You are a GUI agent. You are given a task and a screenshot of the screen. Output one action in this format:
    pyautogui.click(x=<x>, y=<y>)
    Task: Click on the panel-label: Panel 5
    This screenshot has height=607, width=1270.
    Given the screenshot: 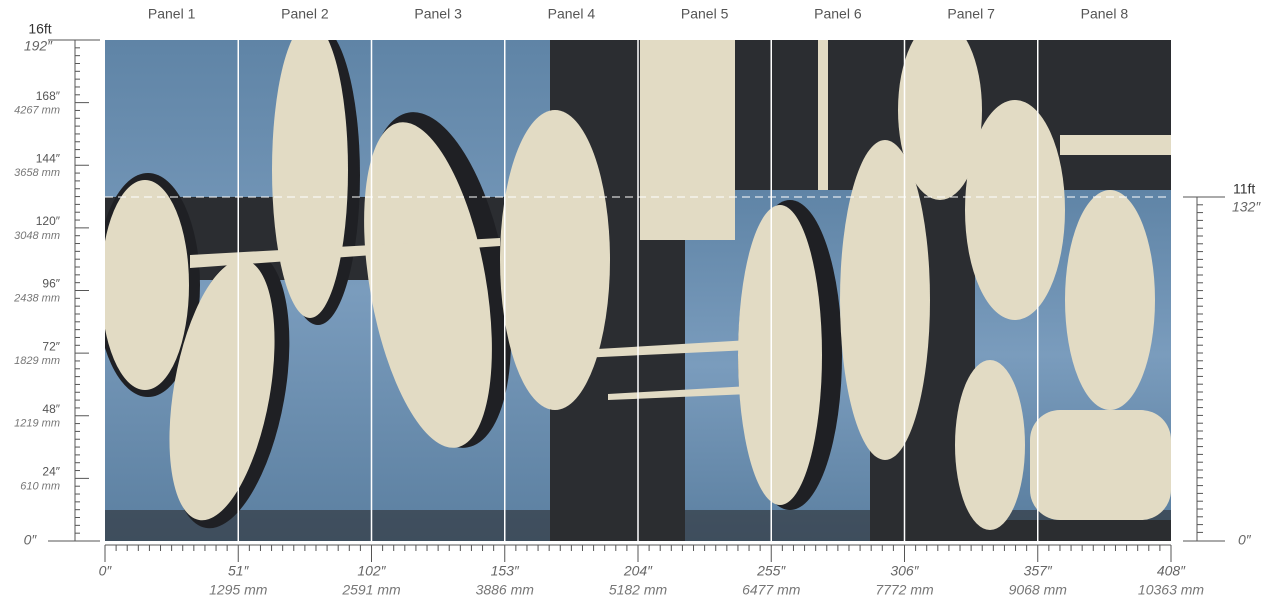 What is the action you would take?
    pyautogui.click(x=705, y=14)
    